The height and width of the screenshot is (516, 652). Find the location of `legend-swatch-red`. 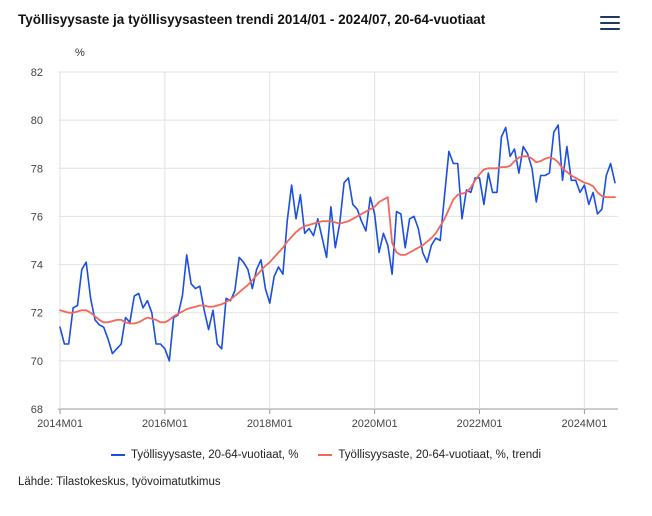

legend-swatch-red is located at coordinates (325, 455).